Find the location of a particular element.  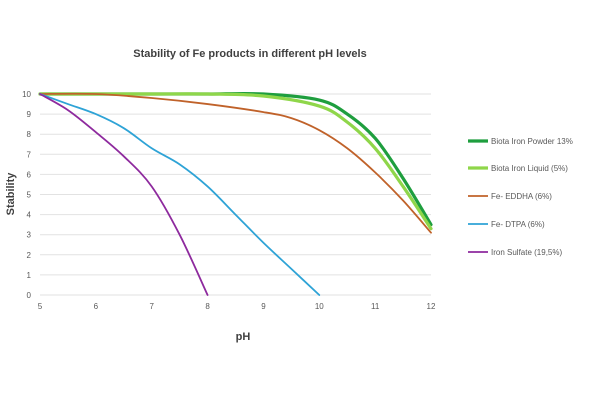

x-tick-label: 5 is located at coordinates (40, 306).